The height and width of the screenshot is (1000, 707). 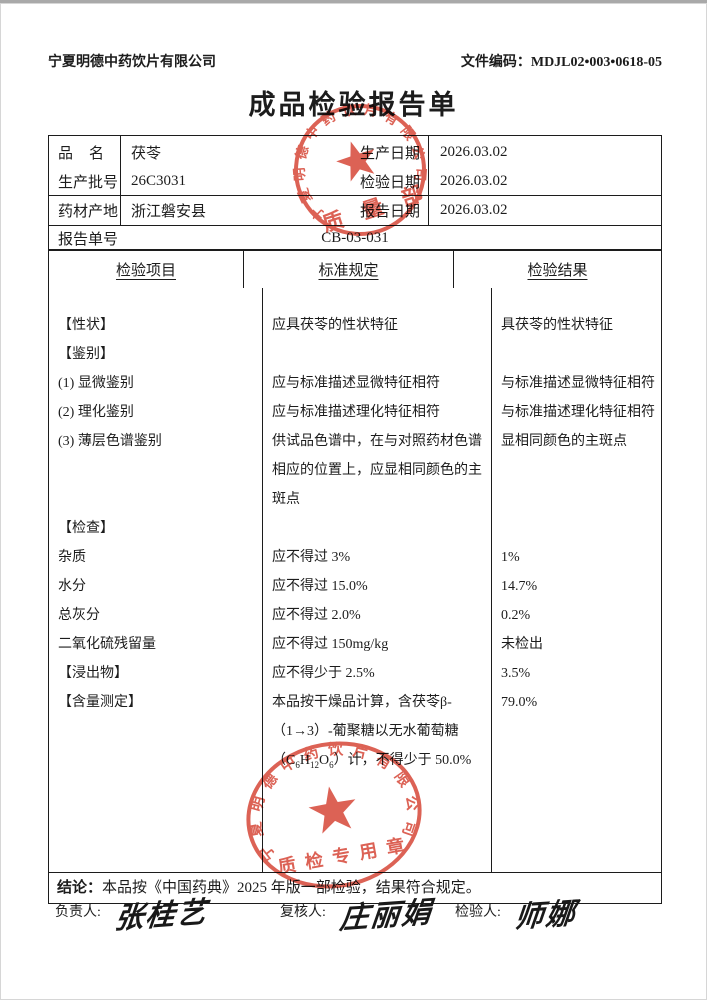 I want to click on doc-code: 文件编码：MDJL02•003•0618-05, so click(x=561, y=62).